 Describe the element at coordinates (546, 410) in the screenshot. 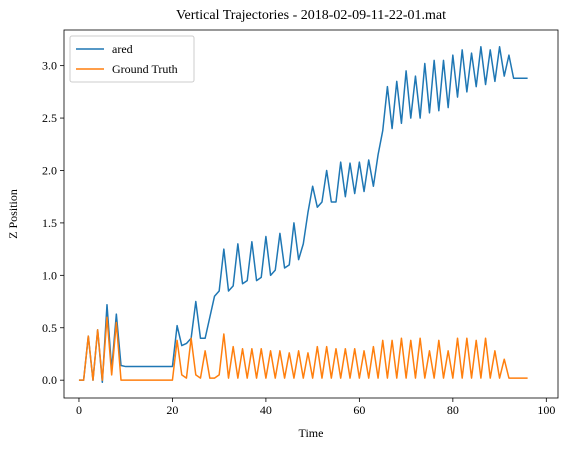

I see `x-tick-label: 100` at that location.